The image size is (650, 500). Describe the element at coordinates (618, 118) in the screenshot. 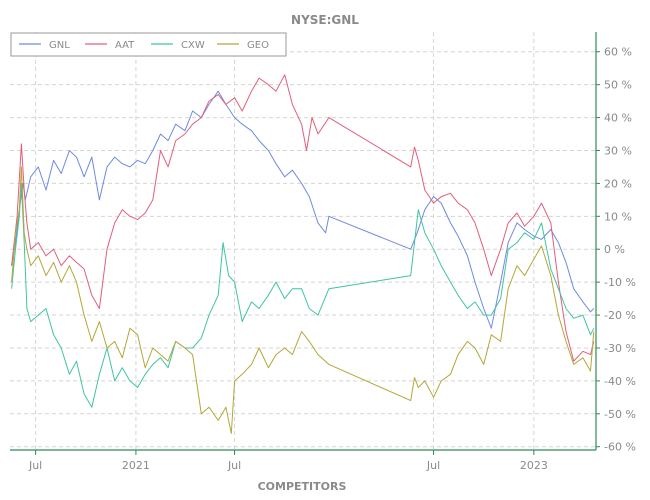

I see `y-tick-label: 40 %` at that location.